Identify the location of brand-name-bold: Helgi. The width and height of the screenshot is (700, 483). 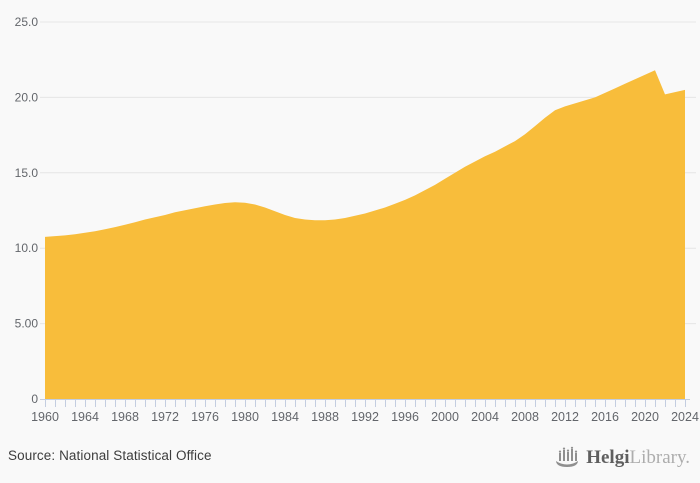
(608, 457).